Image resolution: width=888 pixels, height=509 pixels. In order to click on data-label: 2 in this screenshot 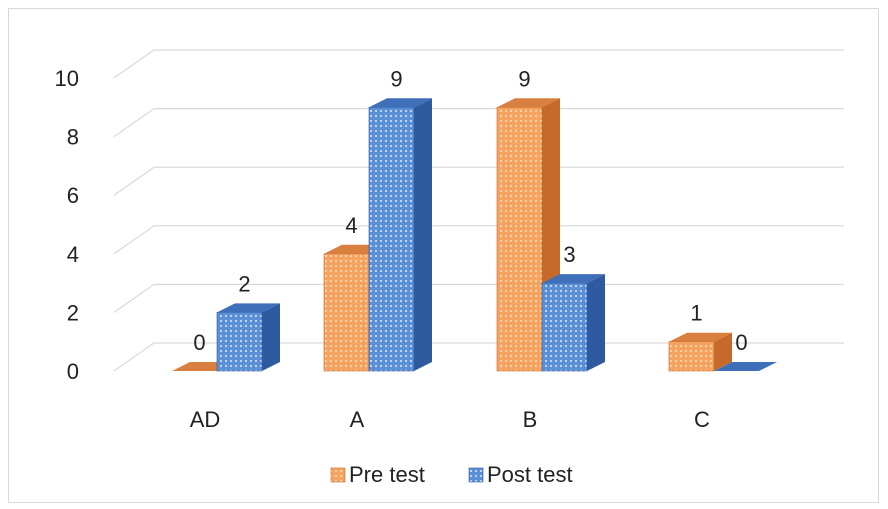, I will do `click(244, 283)`.